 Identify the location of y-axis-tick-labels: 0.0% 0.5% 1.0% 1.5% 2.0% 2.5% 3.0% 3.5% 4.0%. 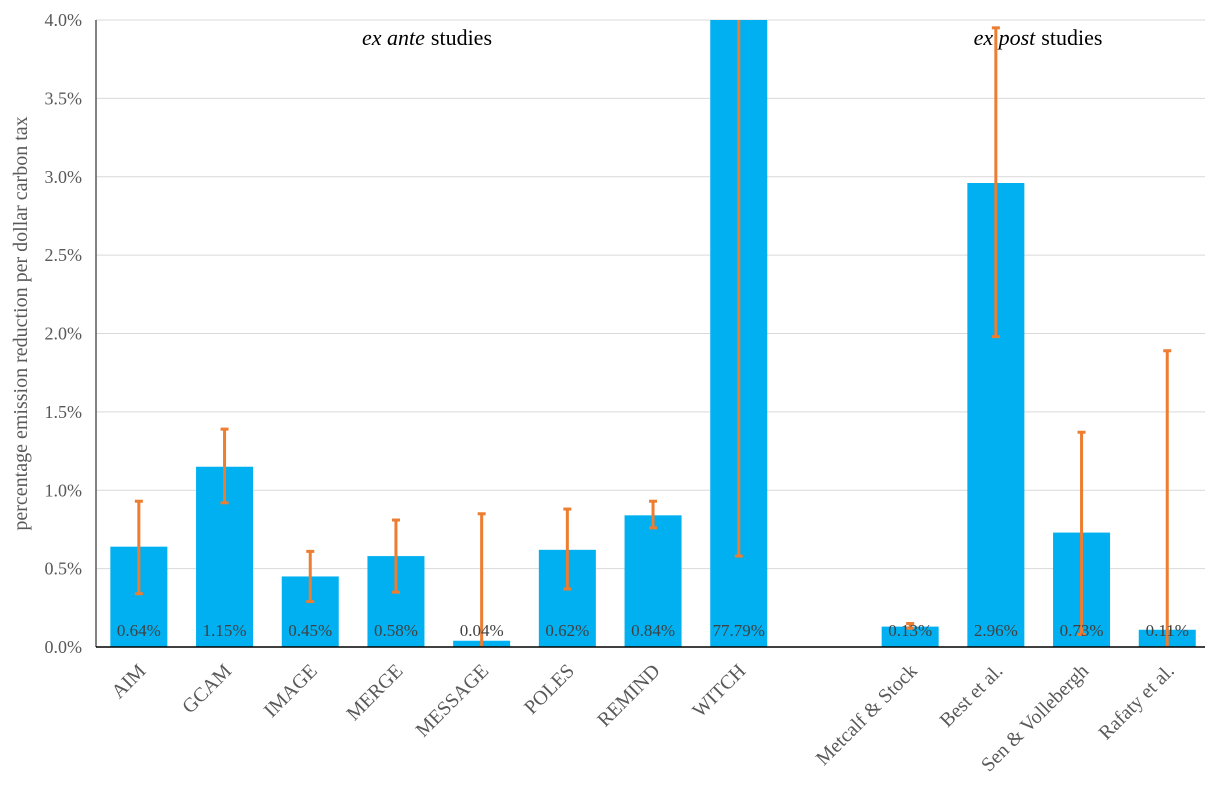
(64, 333).